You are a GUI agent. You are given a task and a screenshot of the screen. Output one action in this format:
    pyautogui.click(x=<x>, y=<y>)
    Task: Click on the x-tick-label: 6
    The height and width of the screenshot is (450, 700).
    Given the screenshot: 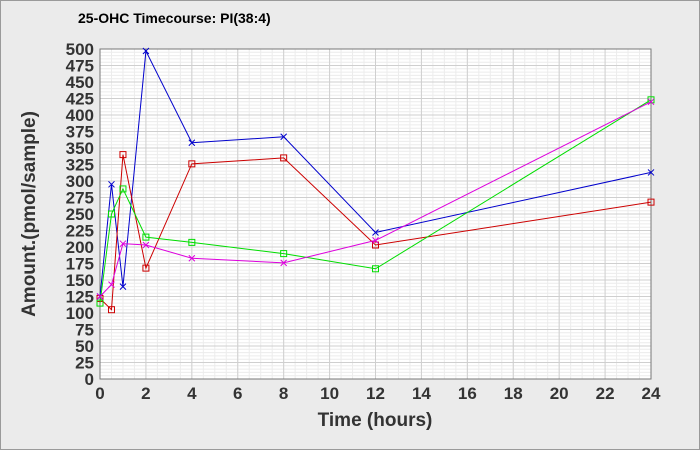 What is the action you would take?
    pyautogui.click(x=237, y=393)
    